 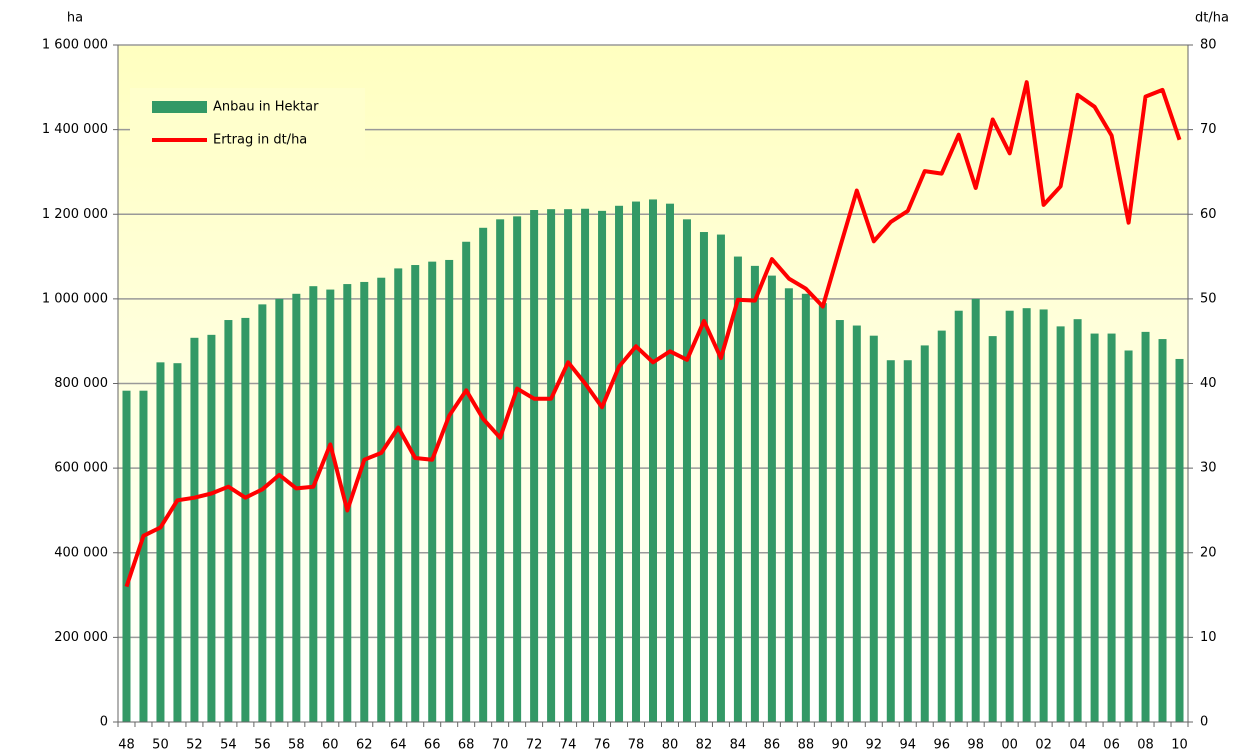 What do you see at coordinates (296, 745) in the screenshot?
I see `x-tick-label: 58` at bounding box center [296, 745].